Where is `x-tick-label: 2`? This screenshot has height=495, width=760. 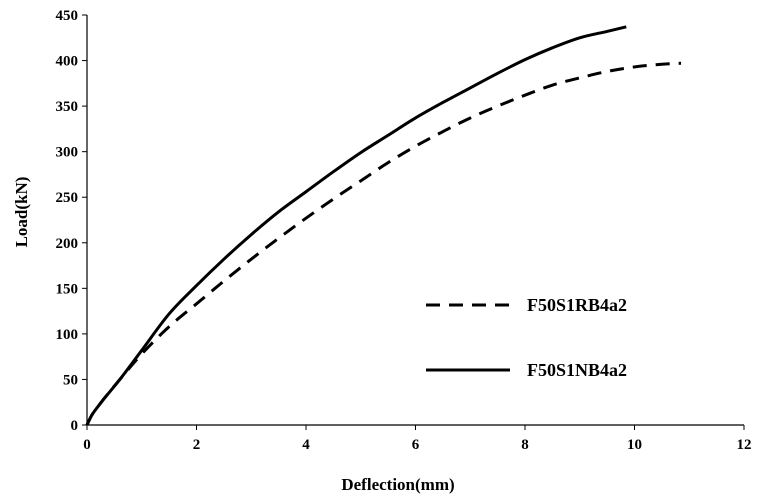
x-tick-label: 2 is located at coordinates (197, 445).